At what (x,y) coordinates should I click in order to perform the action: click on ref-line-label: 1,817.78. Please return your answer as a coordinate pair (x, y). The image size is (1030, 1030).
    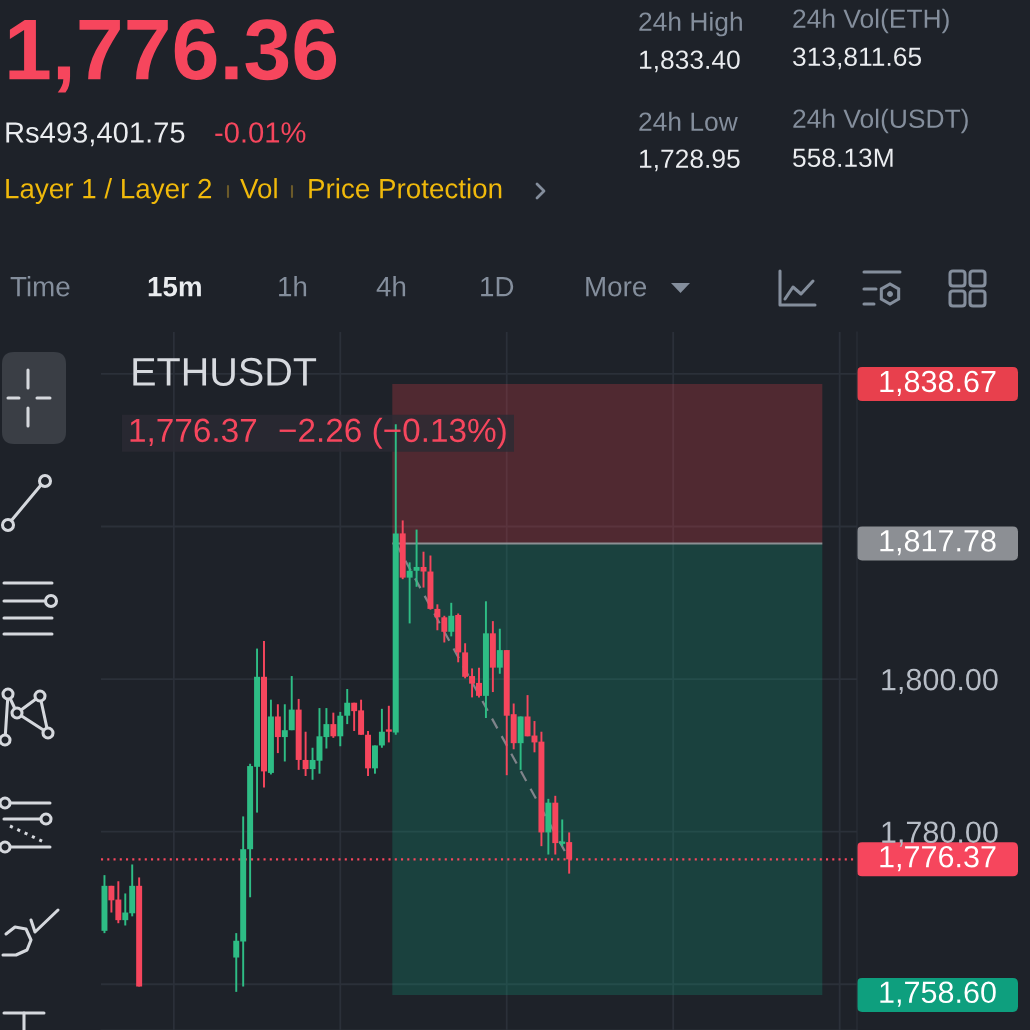
    Looking at the image, I should click on (938, 543).